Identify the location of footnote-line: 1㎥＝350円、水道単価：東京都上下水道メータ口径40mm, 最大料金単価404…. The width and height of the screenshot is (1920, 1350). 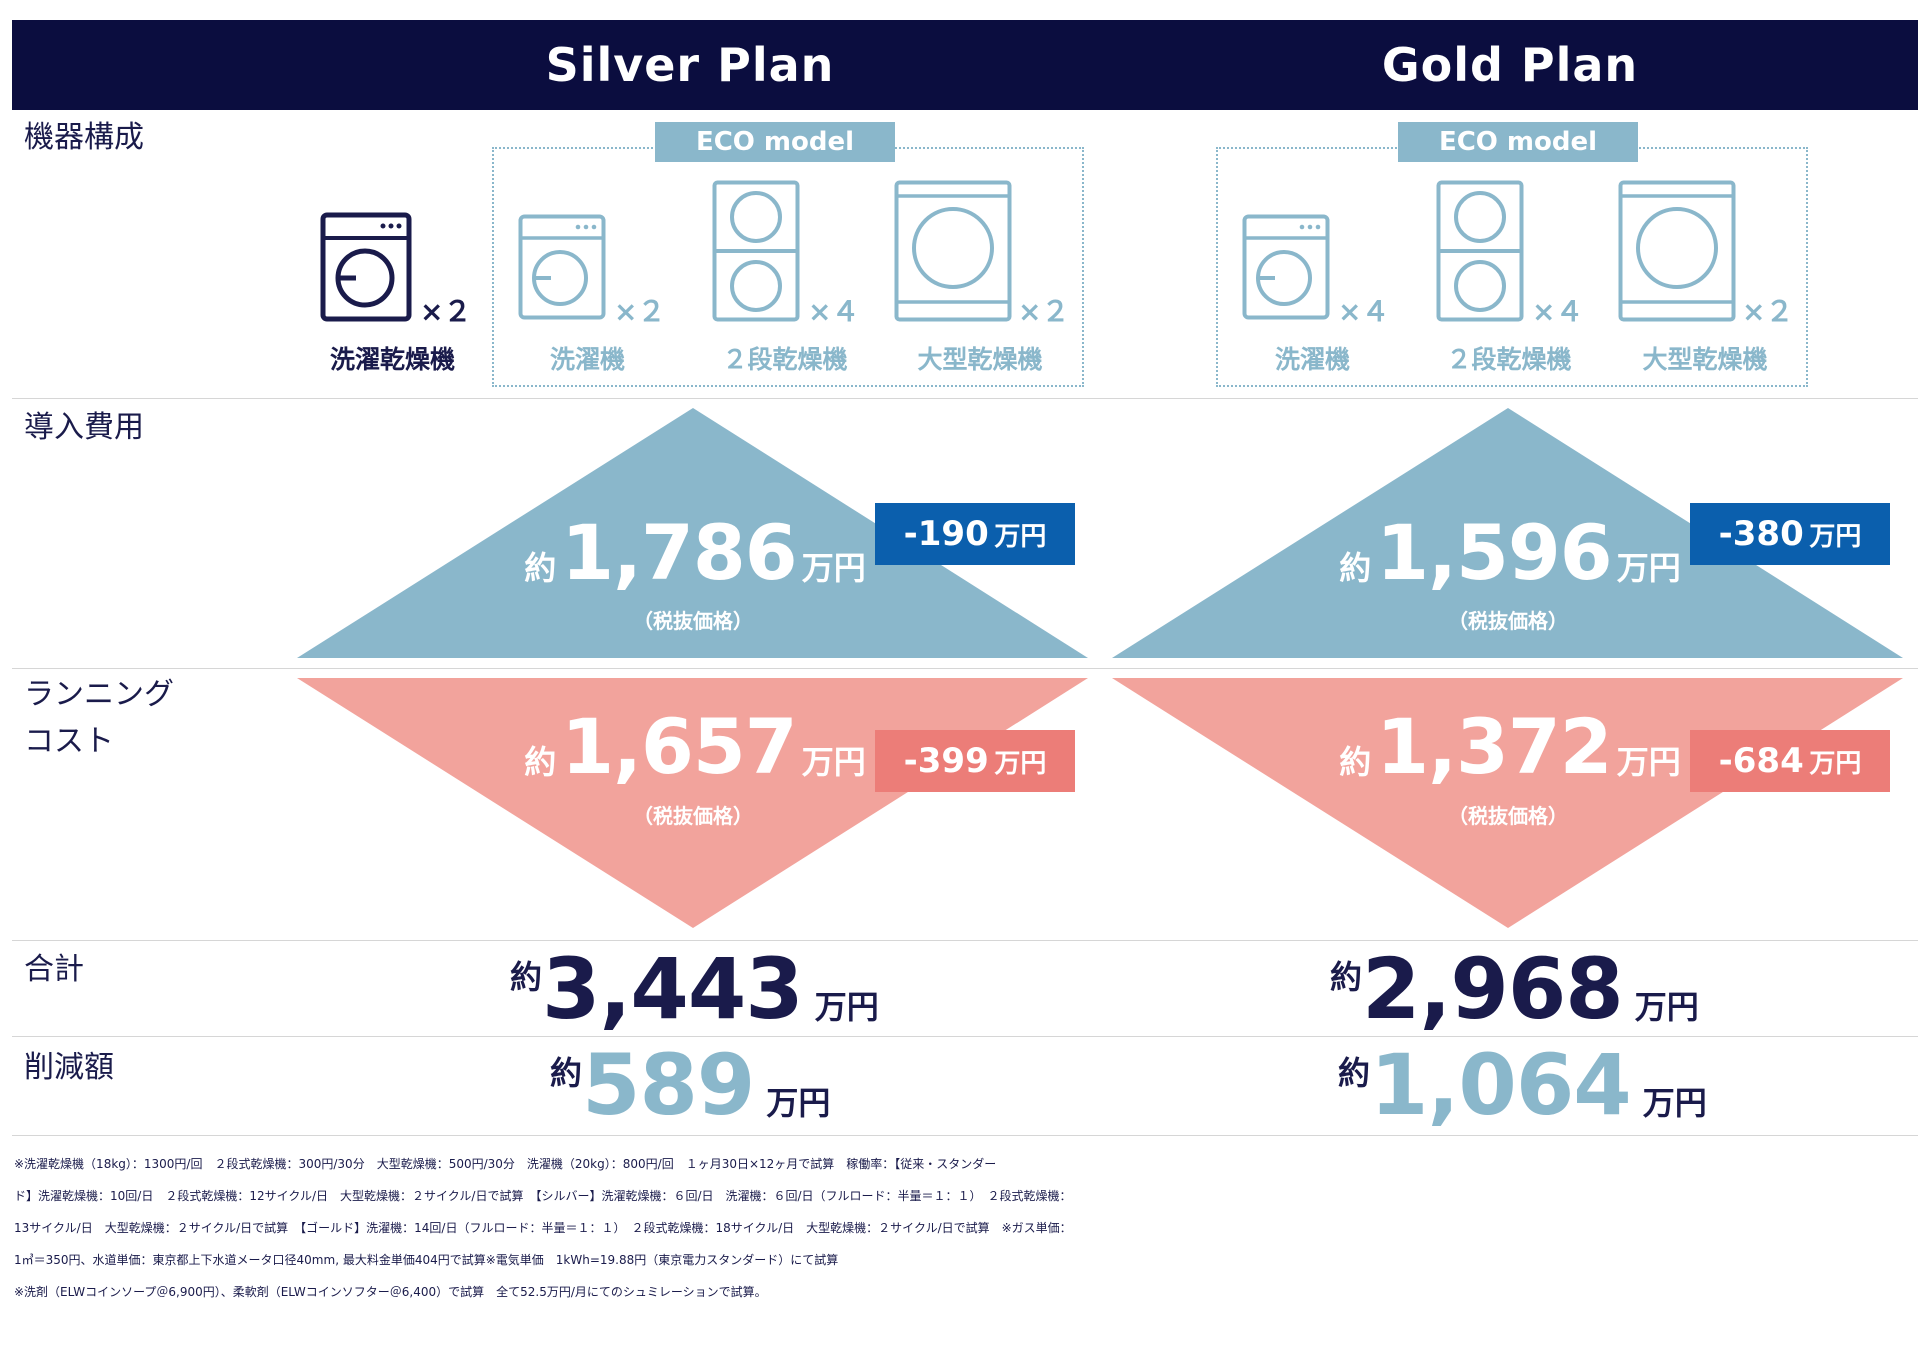
(426, 1260).